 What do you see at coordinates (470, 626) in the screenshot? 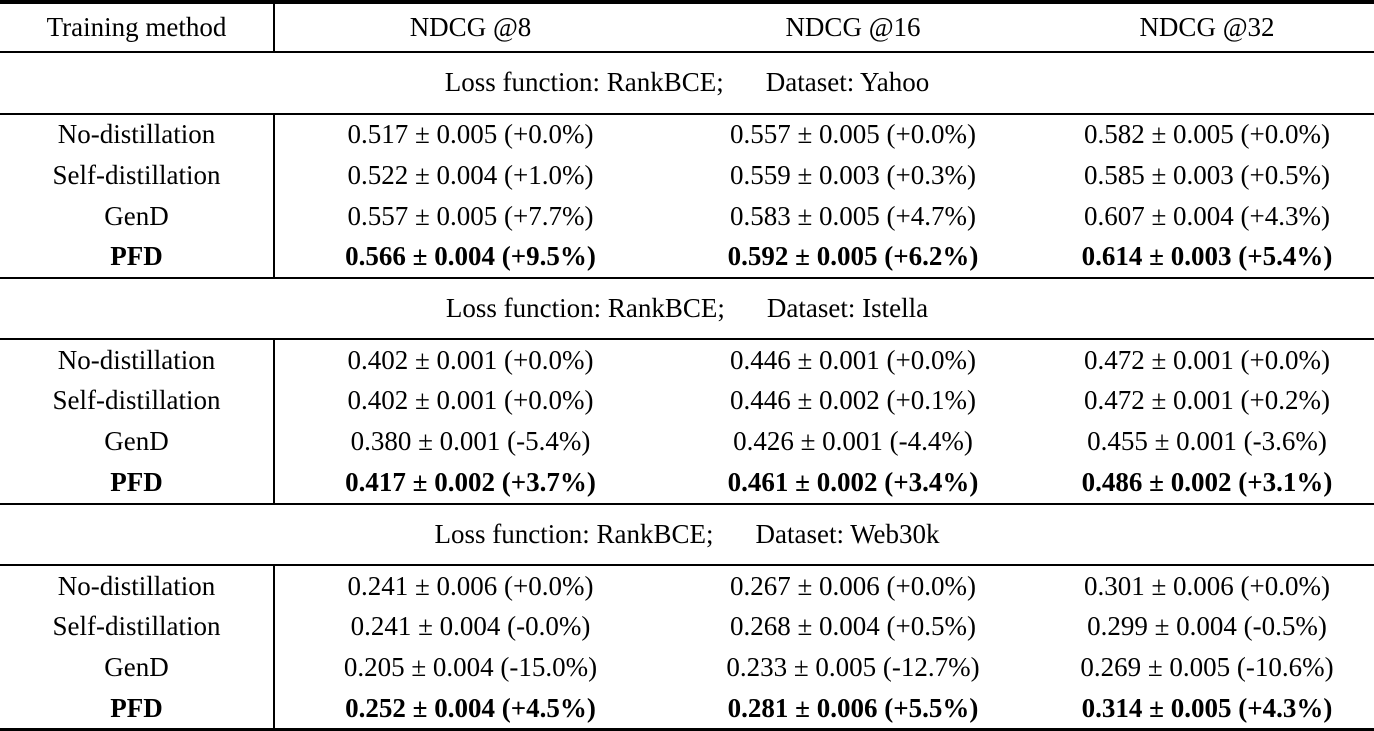
I see `value-cell: 0.241 ± 0.004 (-0.0%)` at bounding box center [470, 626].